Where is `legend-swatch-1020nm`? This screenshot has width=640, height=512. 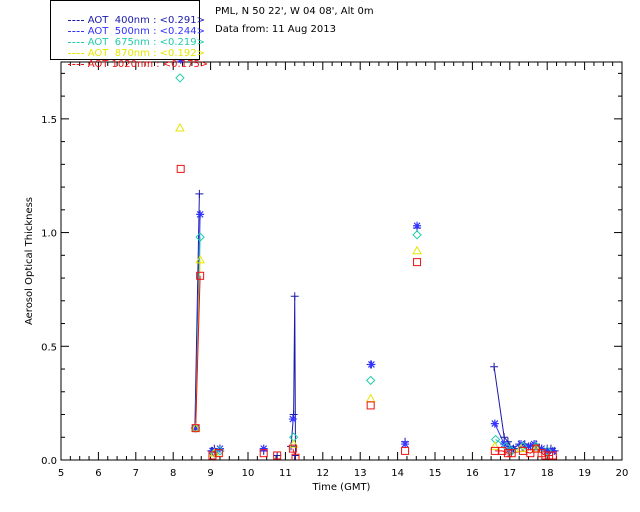
legend-swatch-1020nm is located at coordinates (75, 64).